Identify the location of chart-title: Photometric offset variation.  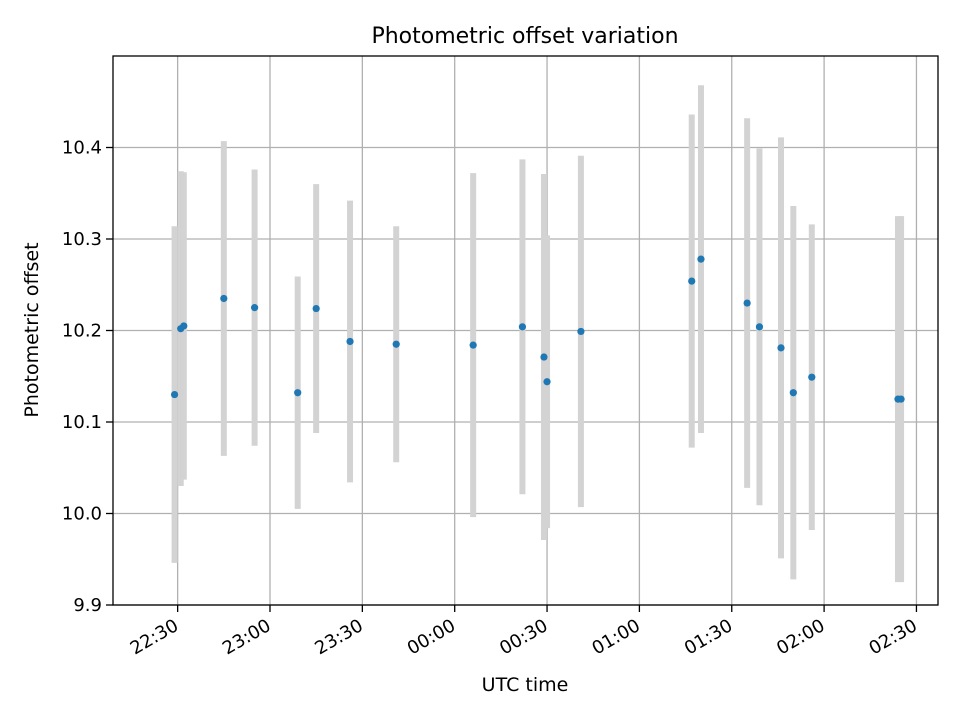
(524, 36).